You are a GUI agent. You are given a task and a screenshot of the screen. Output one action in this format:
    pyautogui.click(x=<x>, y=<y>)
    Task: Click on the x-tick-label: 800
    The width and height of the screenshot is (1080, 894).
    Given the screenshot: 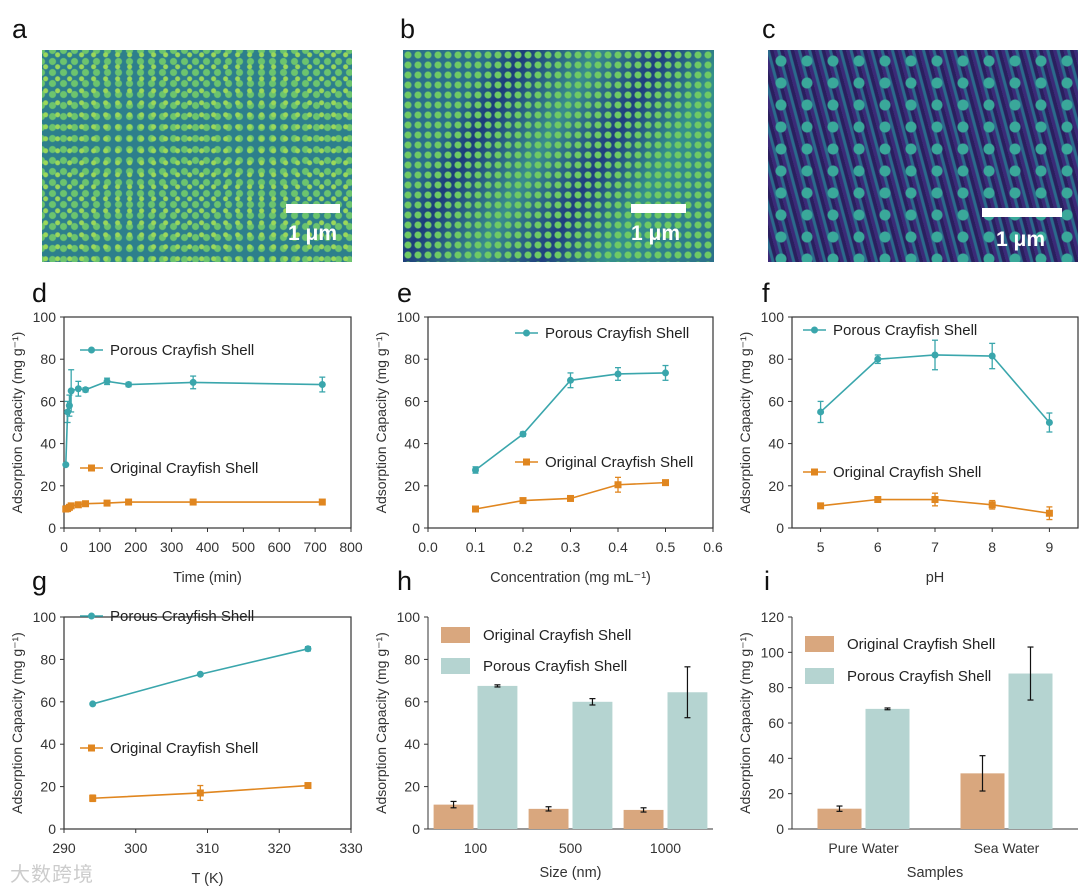 What is the action you would take?
    pyautogui.click(x=351, y=547)
    